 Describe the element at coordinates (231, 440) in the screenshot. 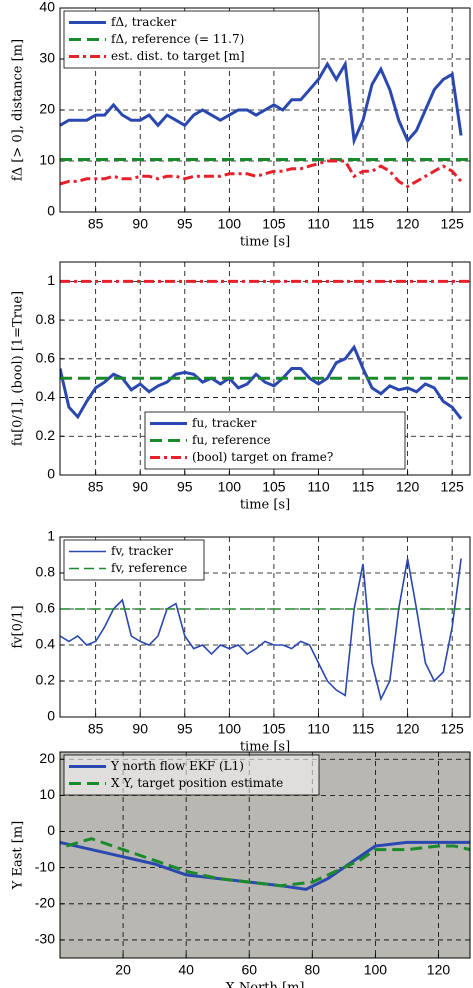

I see `legend-label: fu, reference` at that location.